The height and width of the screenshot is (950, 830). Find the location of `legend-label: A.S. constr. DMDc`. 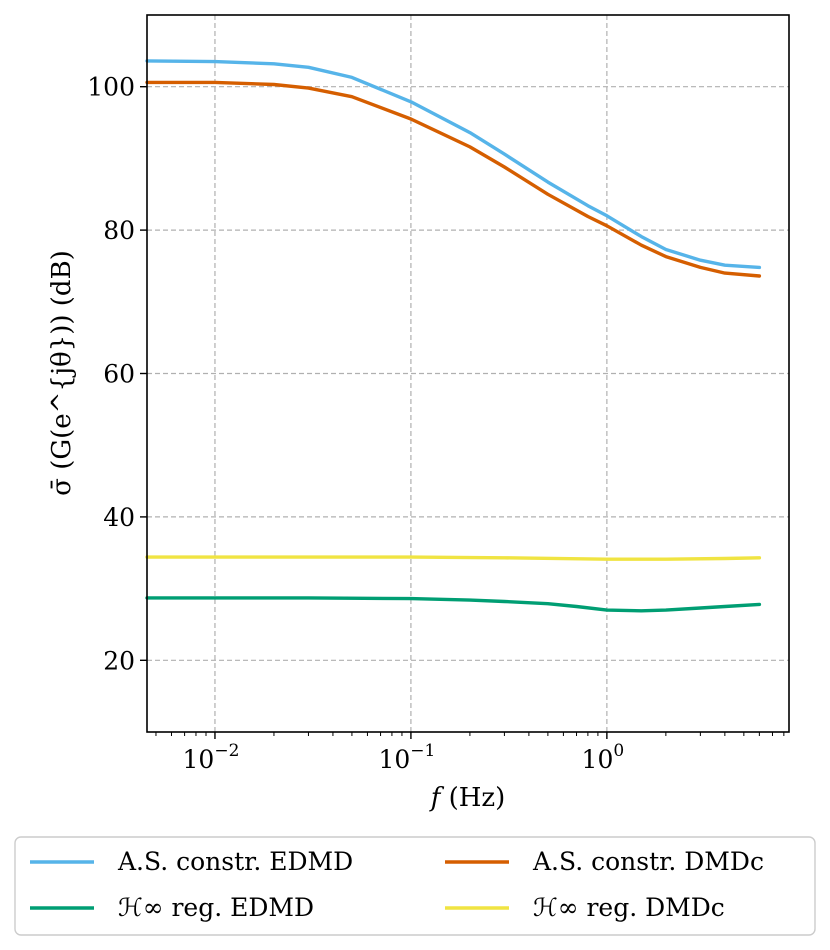

legend-label: A.S. constr. DMDc is located at coordinates (648, 861).